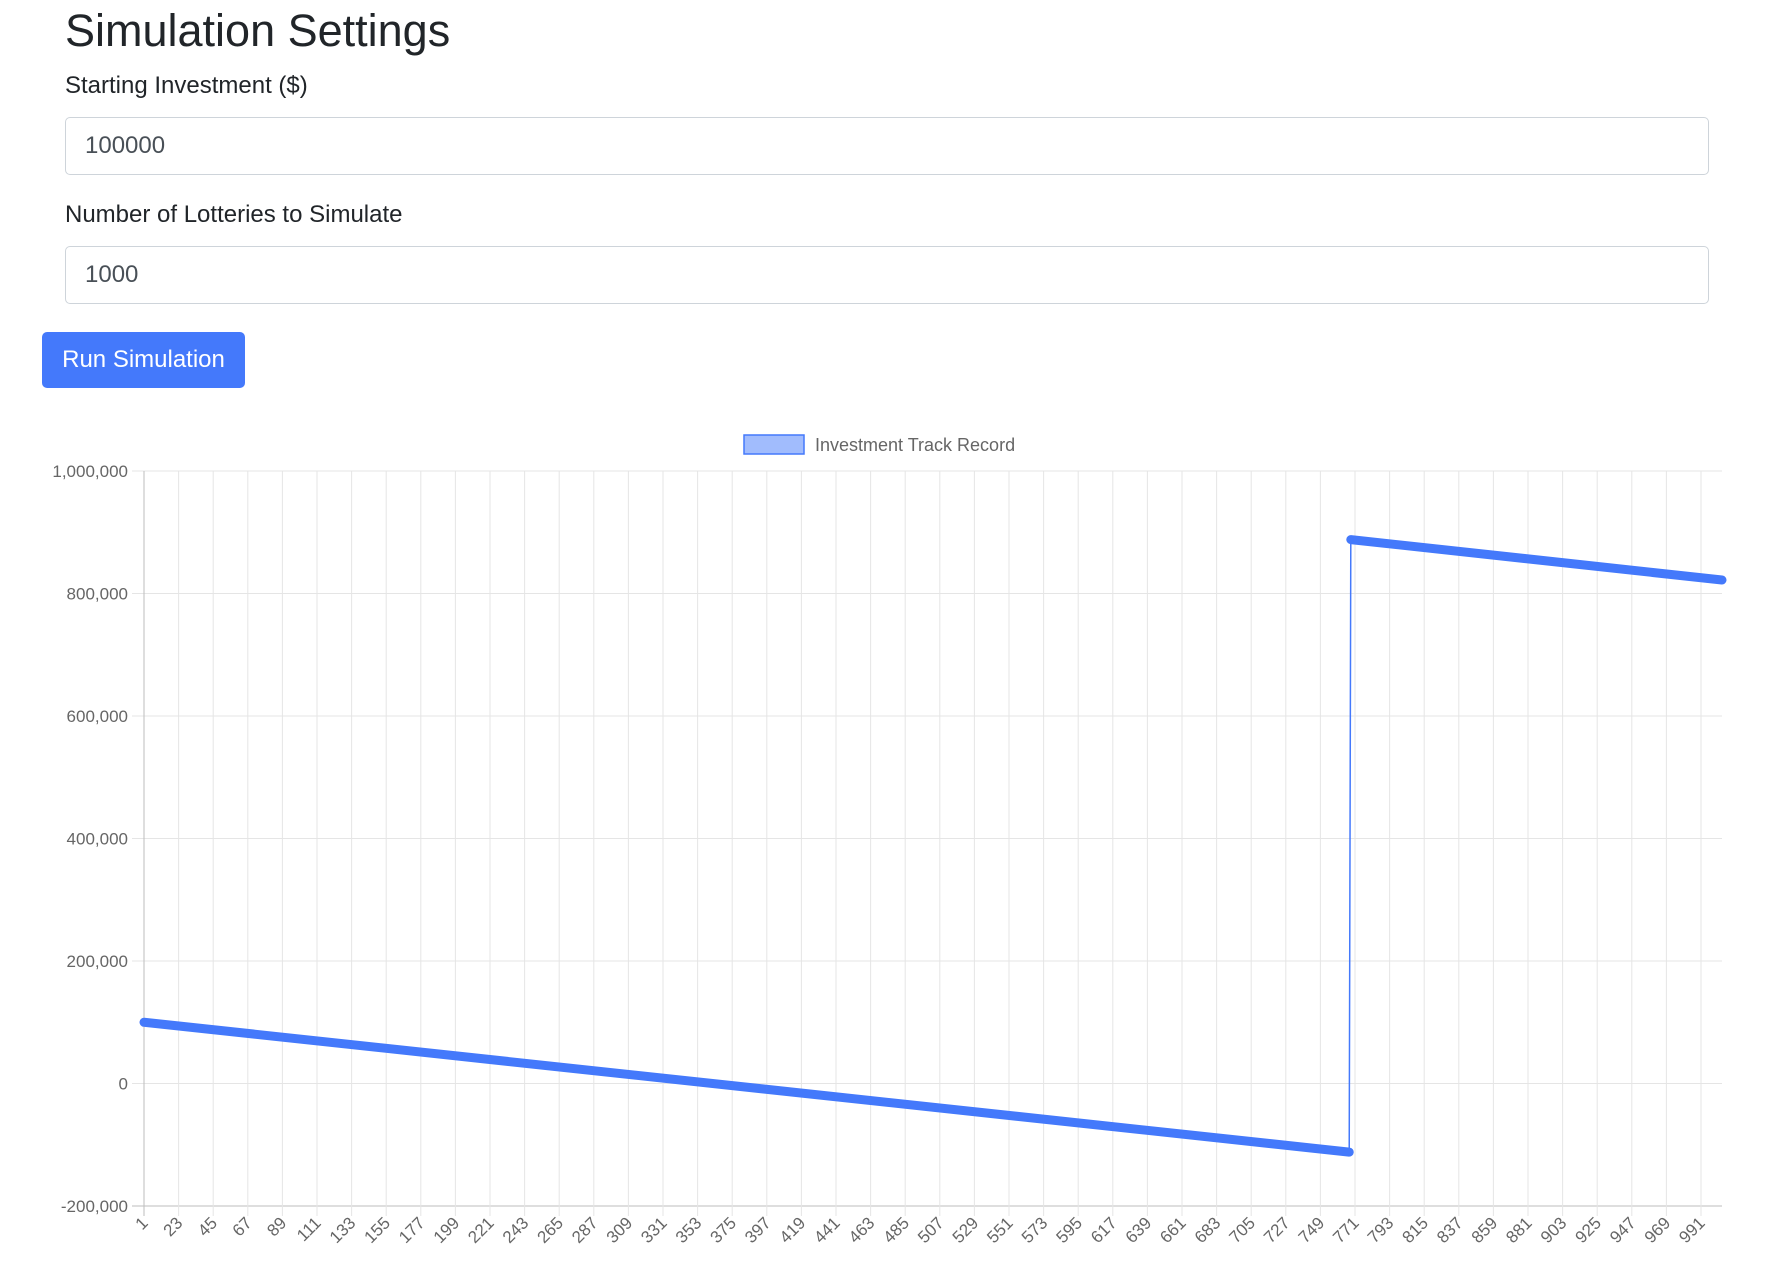 Image resolution: width=1765 pixels, height=1270 pixels. What do you see at coordinates (446, 1229) in the screenshot?
I see `x-tick-label: 199` at bounding box center [446, 1229].